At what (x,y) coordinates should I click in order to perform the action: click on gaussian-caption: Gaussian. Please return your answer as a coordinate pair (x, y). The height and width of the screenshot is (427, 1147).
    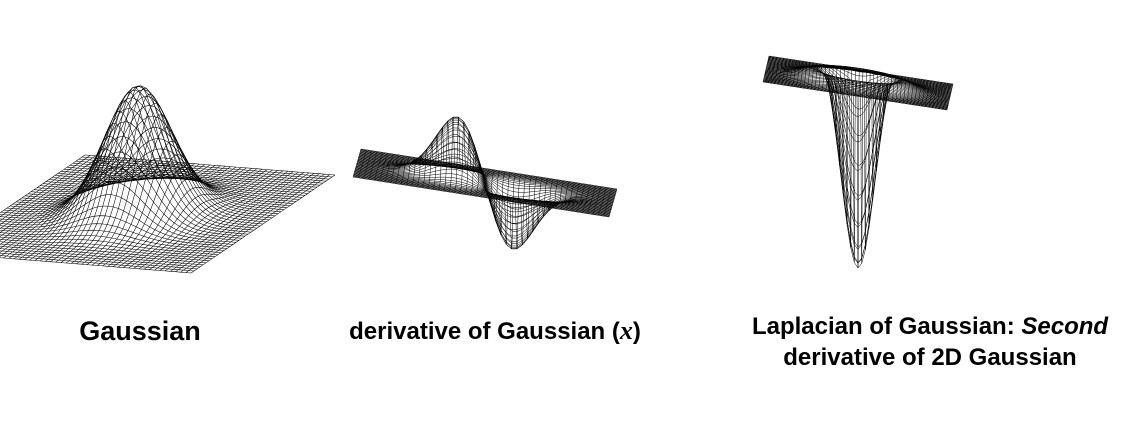
    Looking at the image, I should click on (140, 331).